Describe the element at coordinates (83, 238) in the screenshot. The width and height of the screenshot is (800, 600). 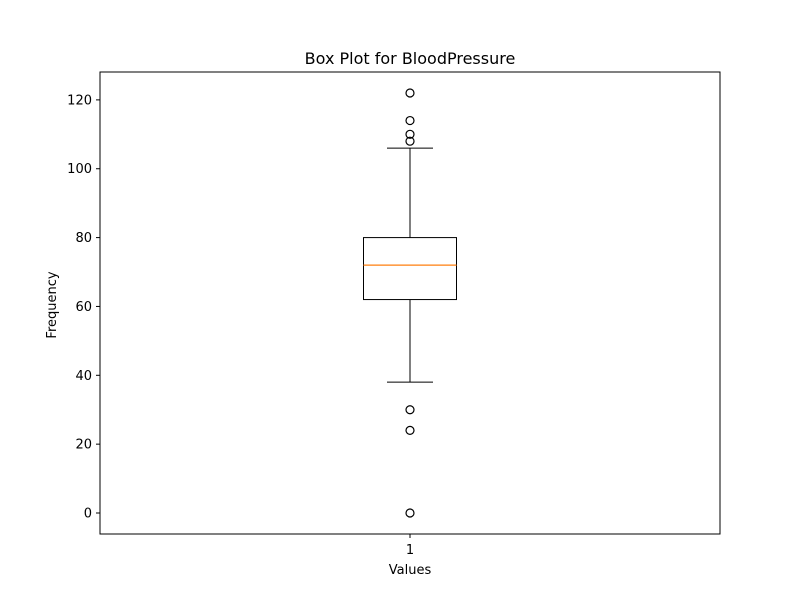
I see `y-tick-label: 80` at that location.